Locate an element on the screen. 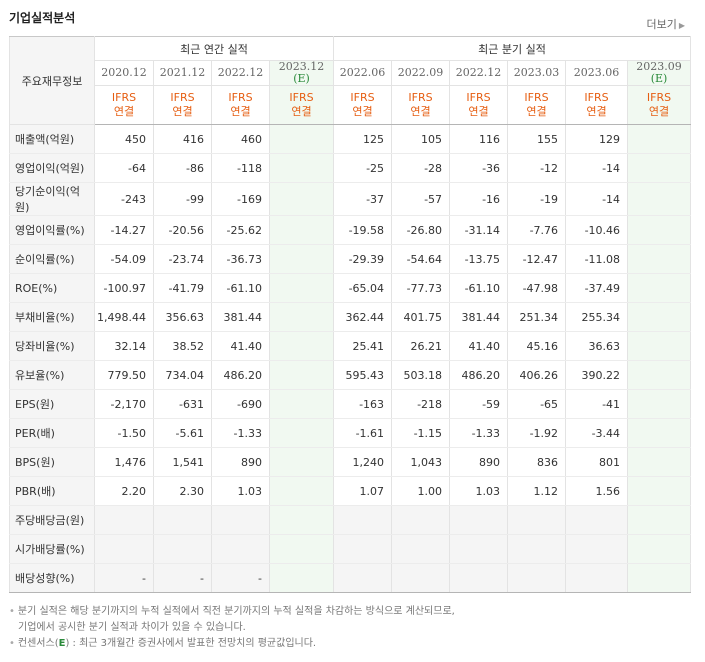 The height and width of the screenshot is (662, 705). estimate-mark: (E) is located at coordinates (659, 78).